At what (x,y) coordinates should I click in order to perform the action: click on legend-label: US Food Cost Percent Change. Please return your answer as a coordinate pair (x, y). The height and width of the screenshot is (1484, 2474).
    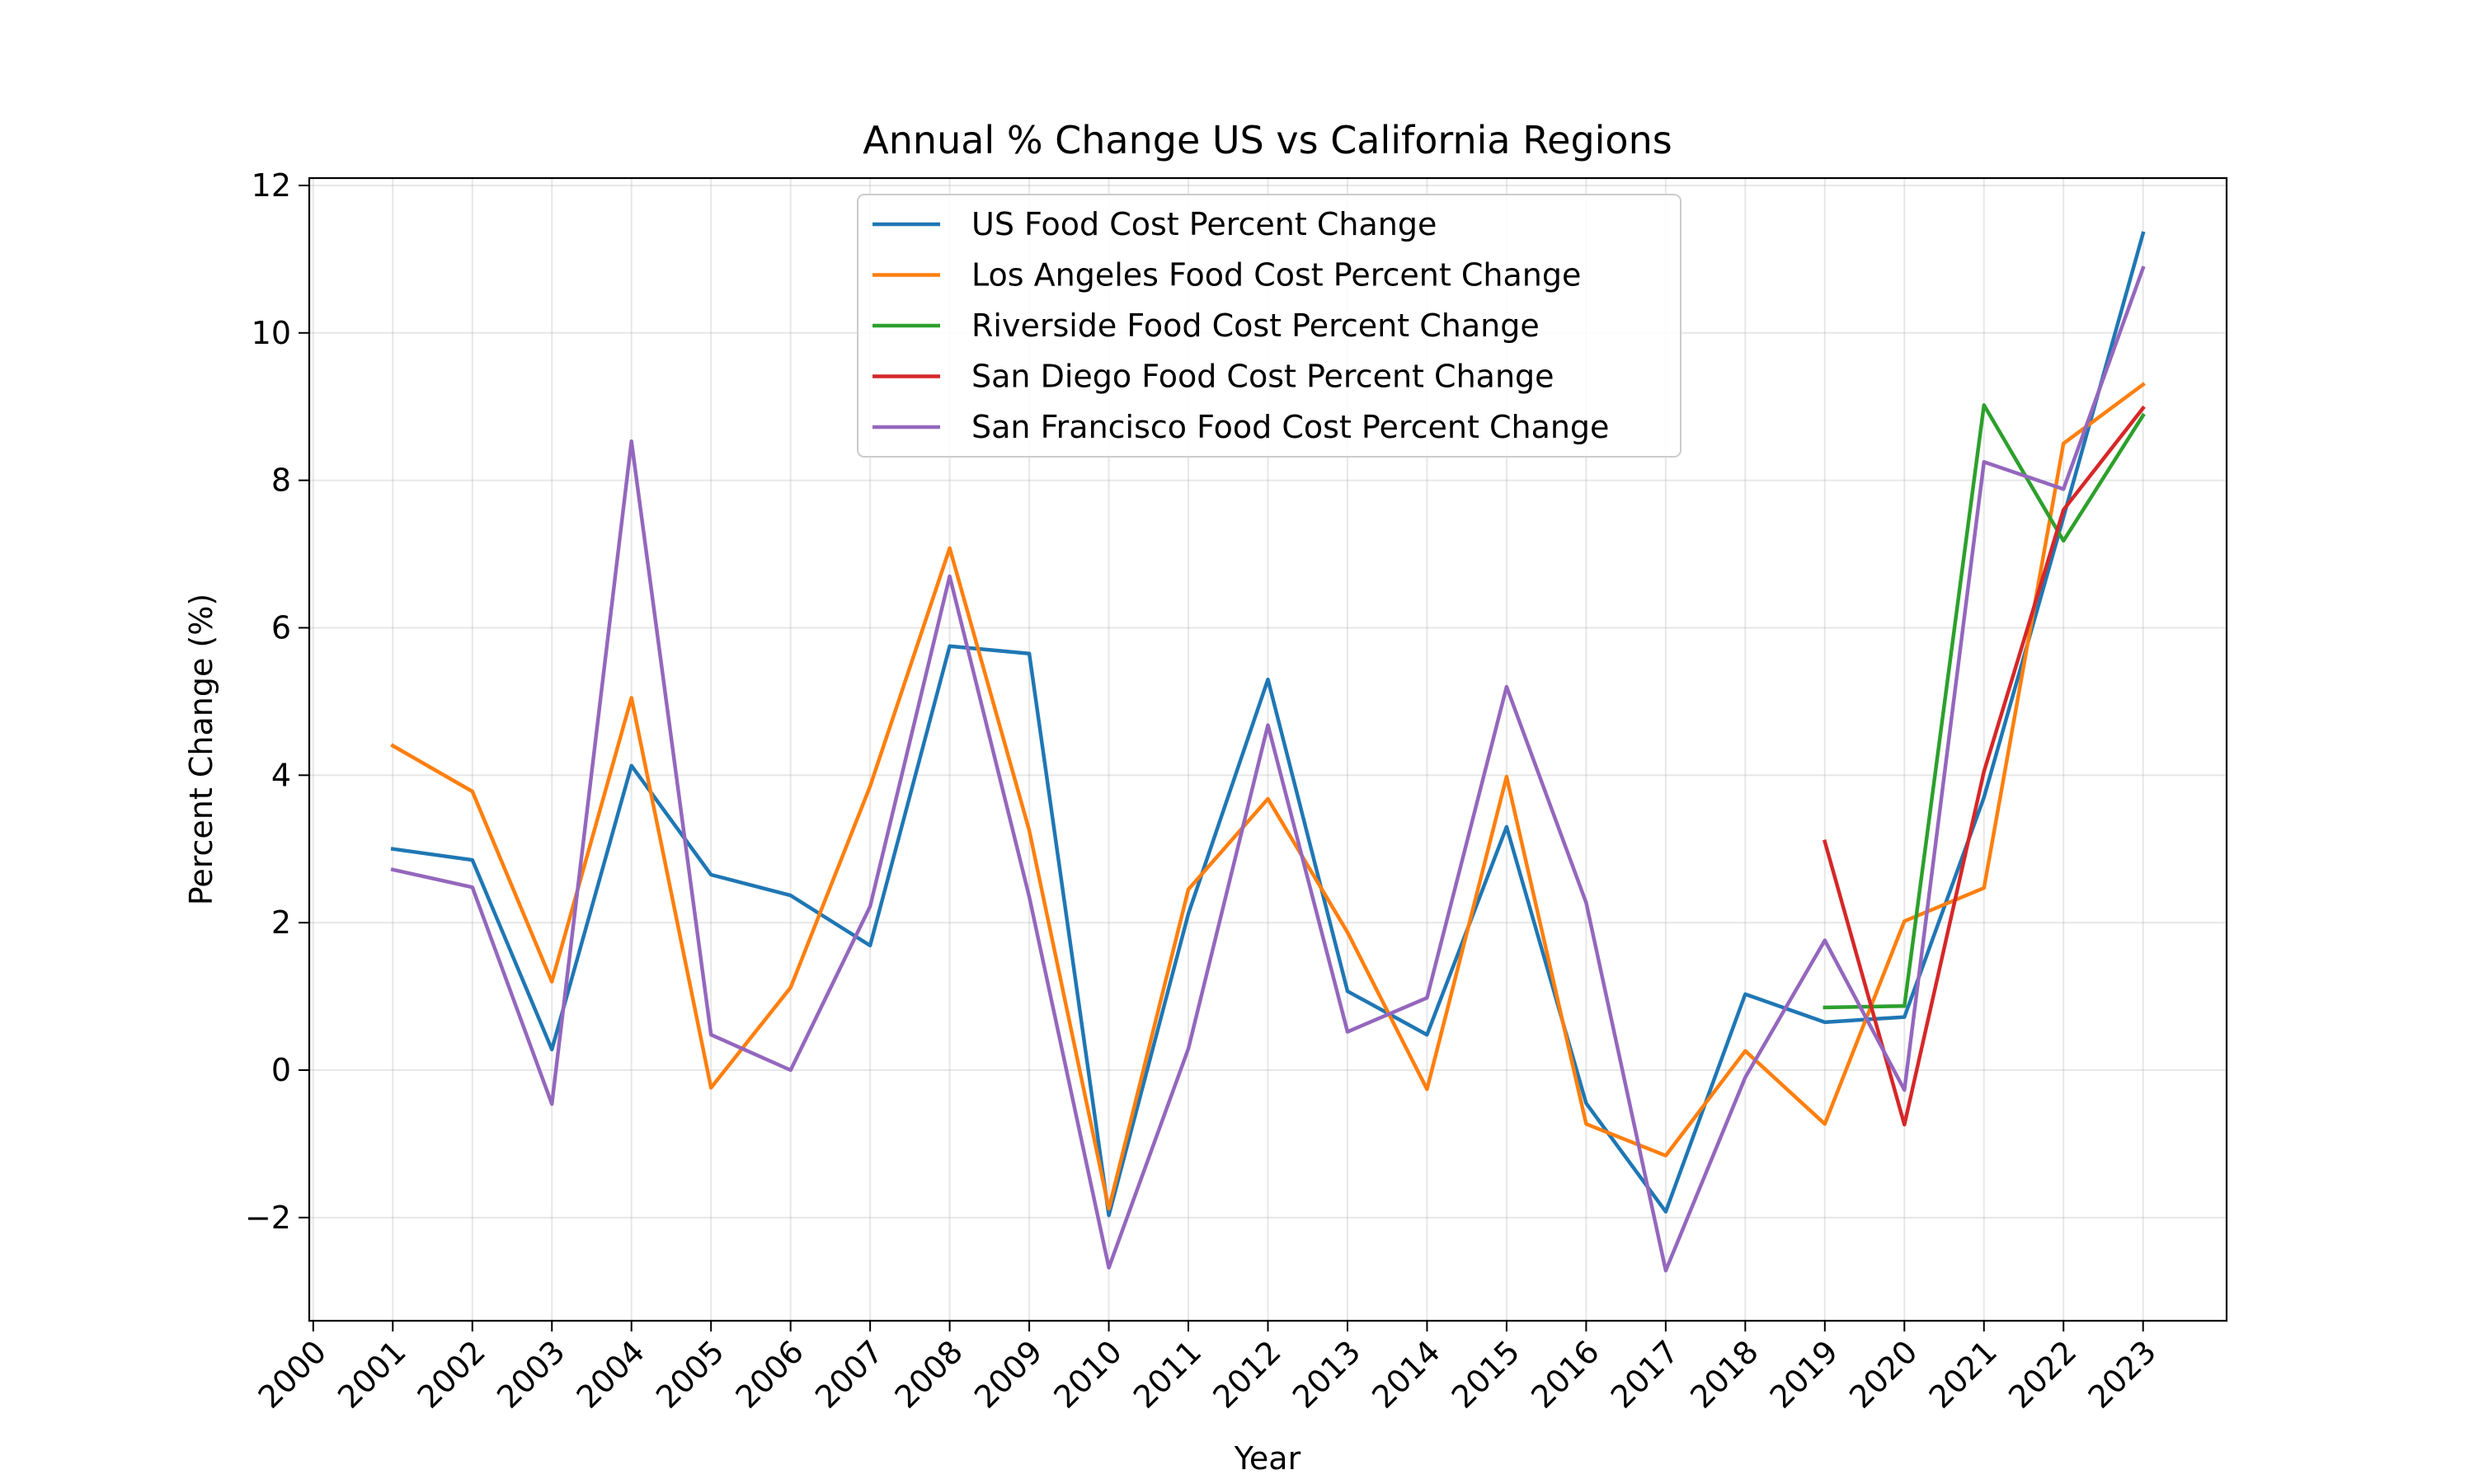
    Looking at the image, I should click on (1204, 224).